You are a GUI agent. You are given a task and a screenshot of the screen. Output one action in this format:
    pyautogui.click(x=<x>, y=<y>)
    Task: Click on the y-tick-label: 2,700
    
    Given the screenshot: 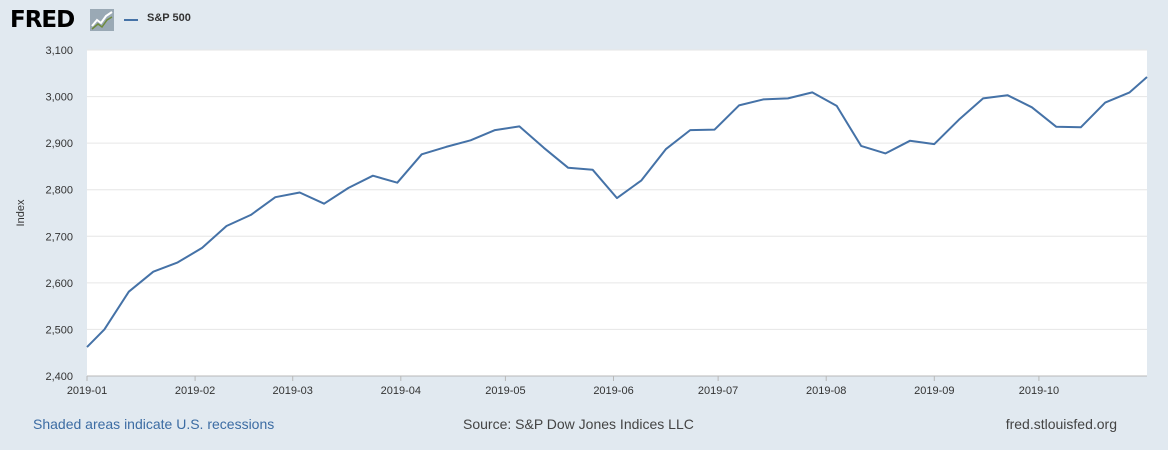 What is the action you would take?
    pyautogui.click(x=59, y=237)
    